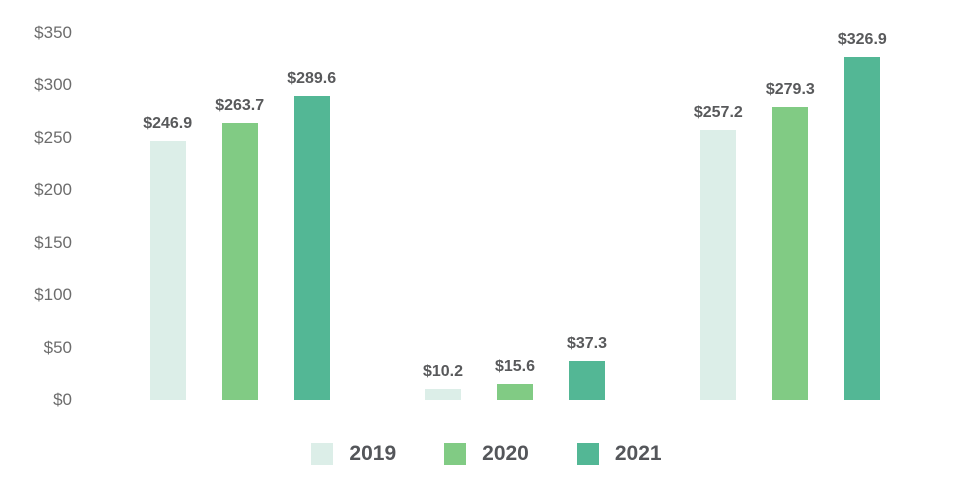  I want to click on bar-2019: $10.2, so click(443, 381).